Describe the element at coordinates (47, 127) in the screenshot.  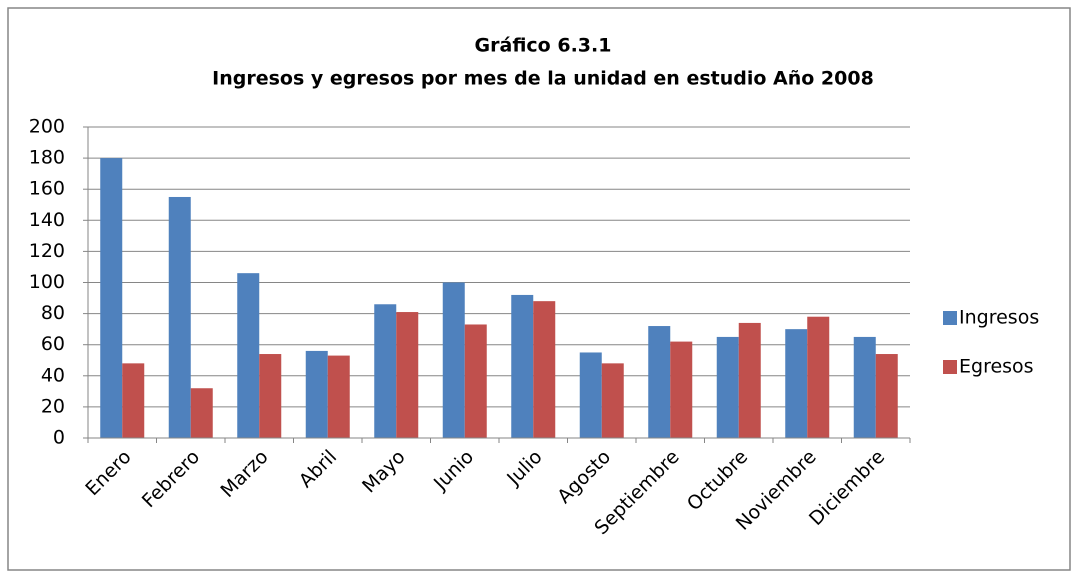
I see `y-tick-label: 200` at that location.